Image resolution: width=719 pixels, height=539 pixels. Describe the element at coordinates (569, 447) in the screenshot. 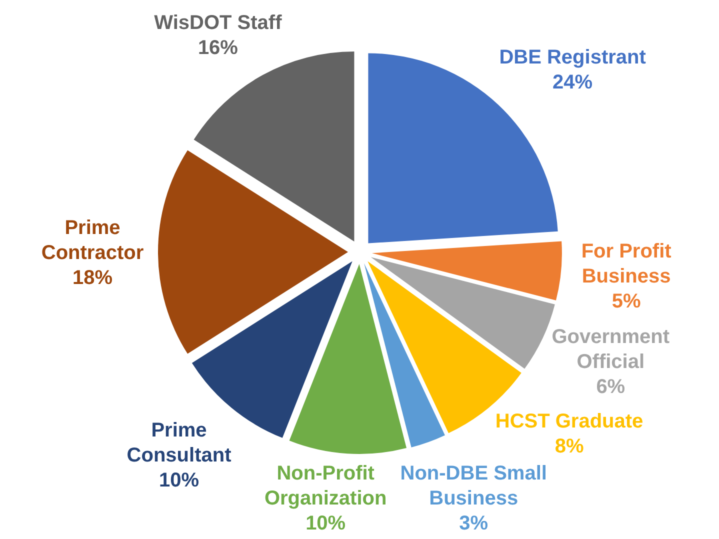

I see `data-label: 8%` at that location.